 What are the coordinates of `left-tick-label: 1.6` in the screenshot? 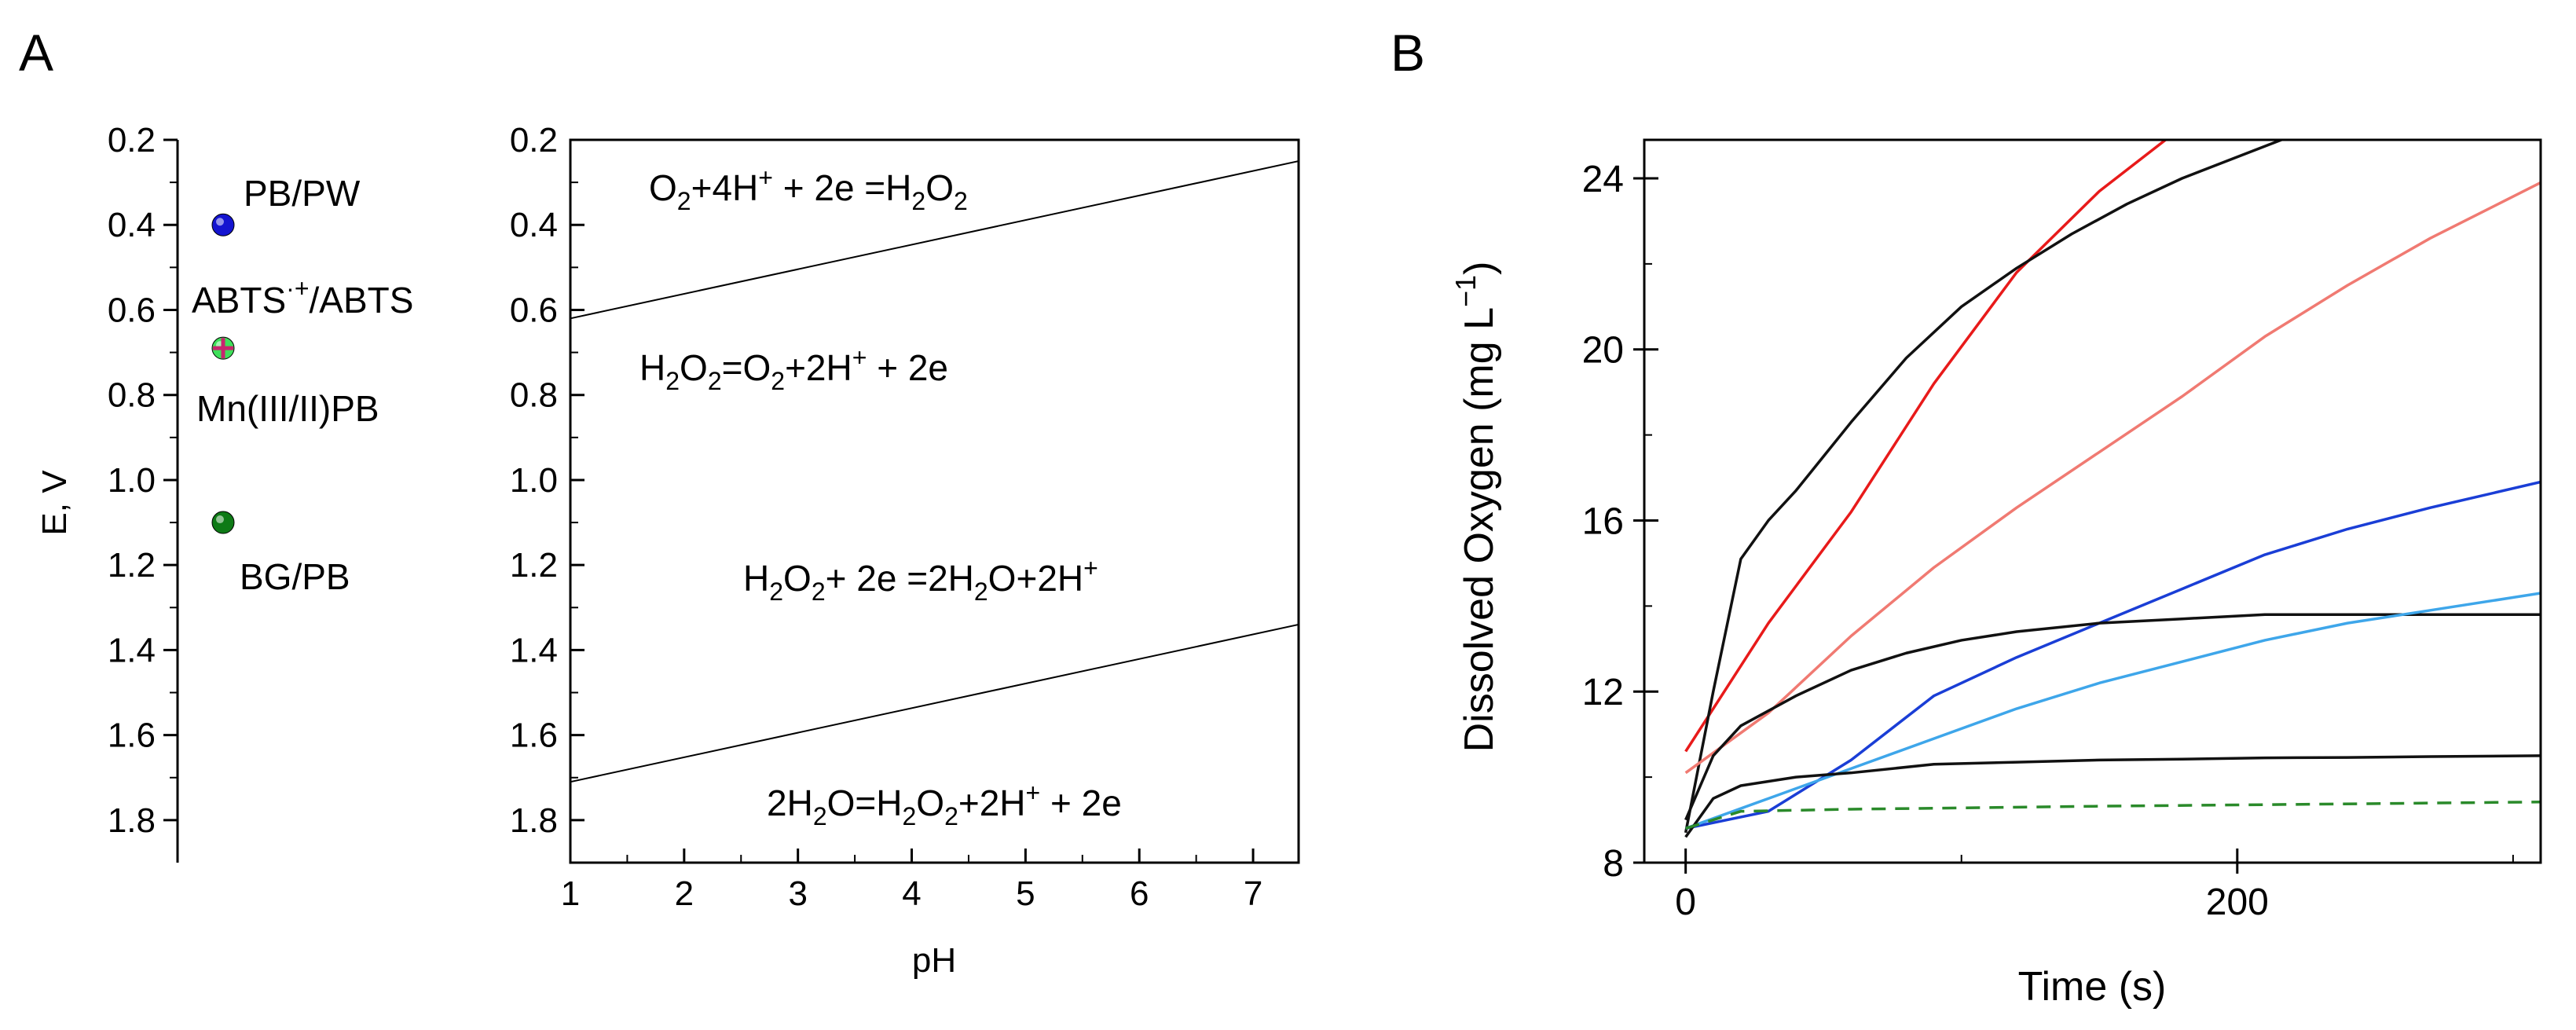 It's located at (132, 736).